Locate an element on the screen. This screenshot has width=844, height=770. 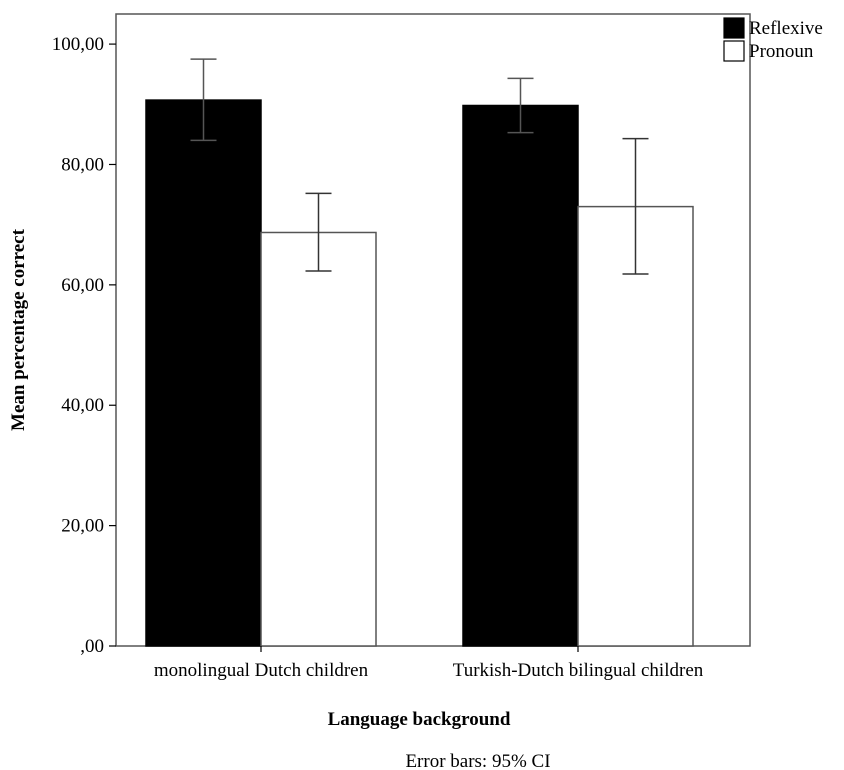
y-tick-label: 20,00 is located at coordinates (82, 526).